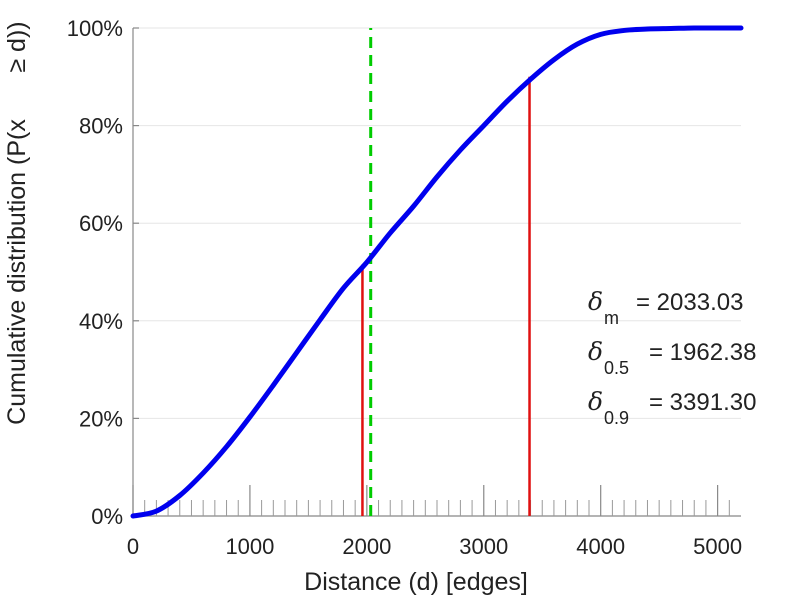 This screenshot has height=600, width=806. What do you see at coordinates (107, 516) in the screenshot?
I see `y-tick-label: 0%` at bounding box center [107, 516].